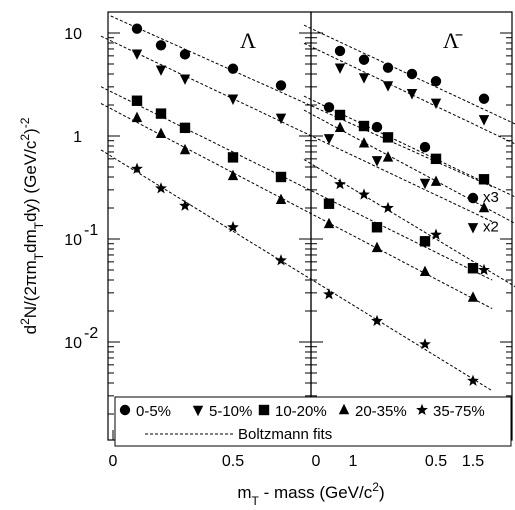 Image resolution: width=515 pixels, height=510 pixels. What do you see at coordinates (473, 228) in the screenshot?
I see `point-1-5-10%-9` at bounding box center [473, 228].